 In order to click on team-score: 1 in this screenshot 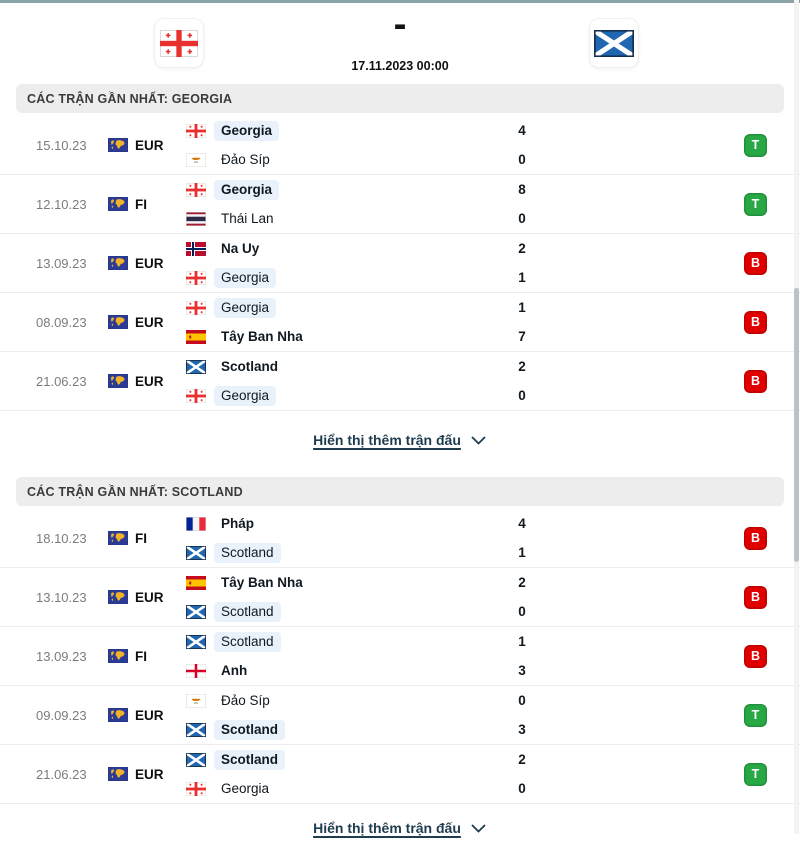, I will do `click(522, 277)`.